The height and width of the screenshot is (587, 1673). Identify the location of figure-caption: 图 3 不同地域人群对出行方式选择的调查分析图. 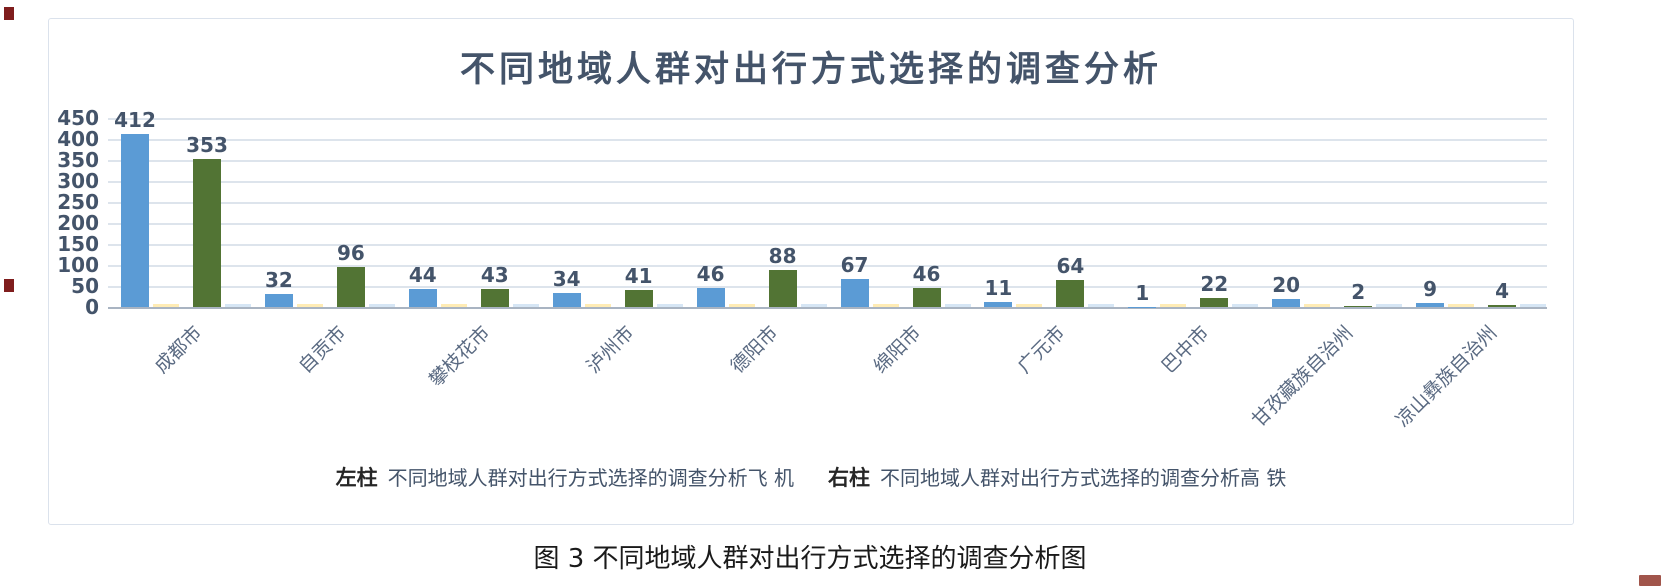
(810, 559).